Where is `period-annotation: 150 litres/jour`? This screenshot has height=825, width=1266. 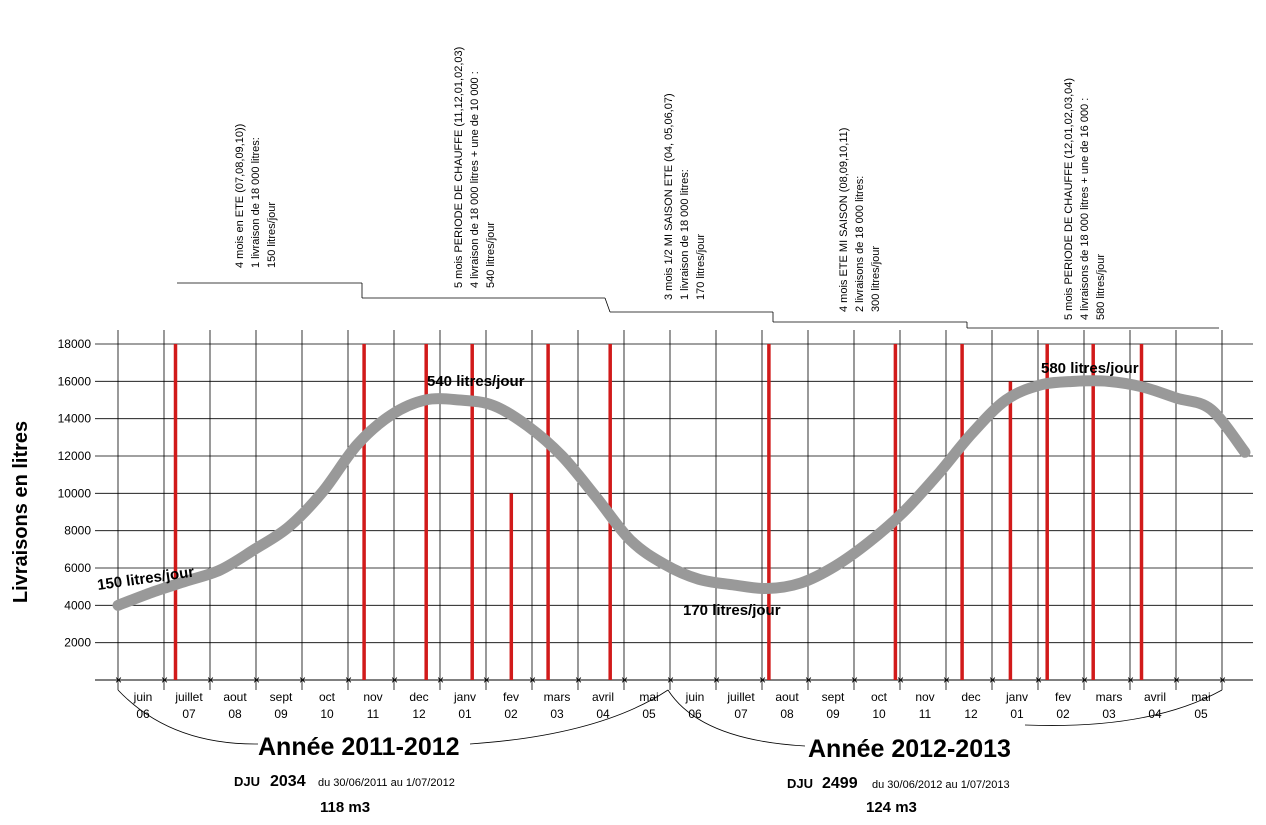
period-annotation: 150 litres/jour is located at coordinates (272, 235).